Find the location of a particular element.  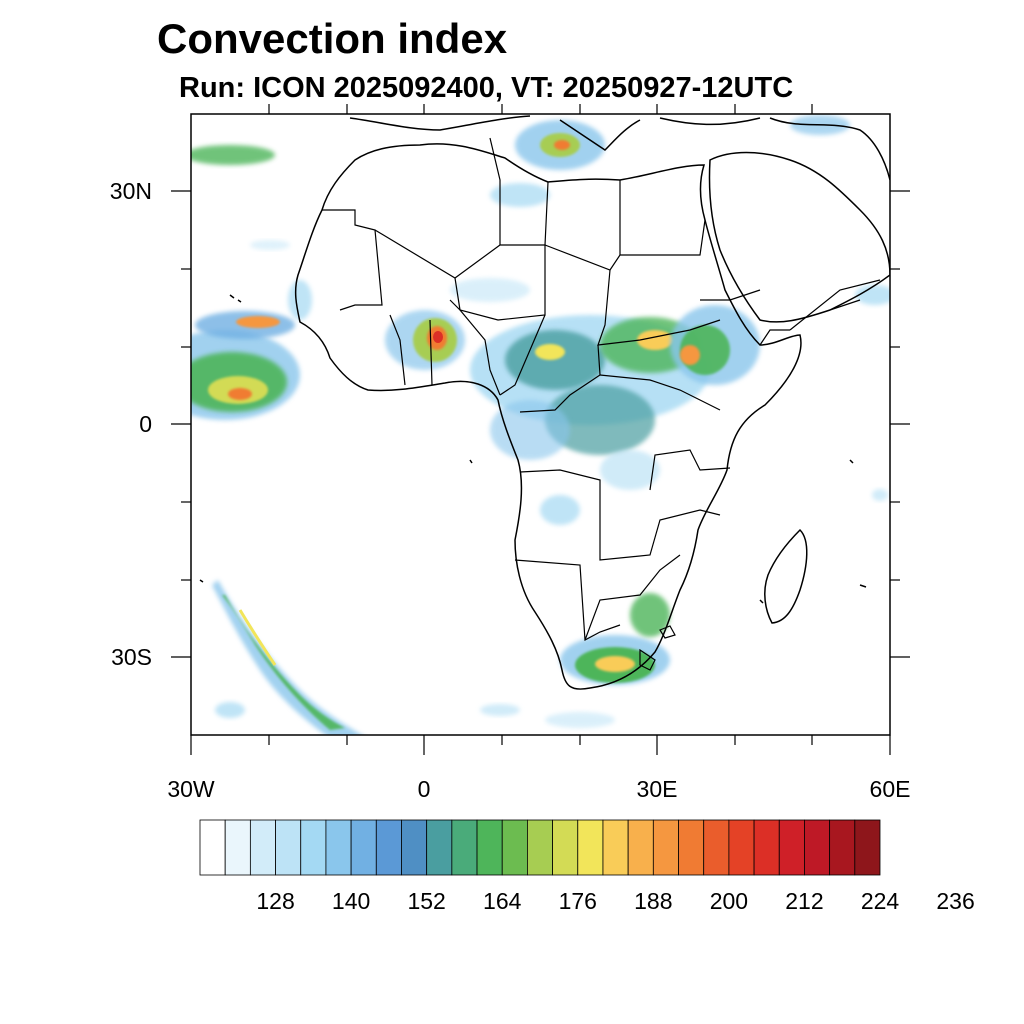

lon-label-30e: 30E is located at coordinates (657, 789).